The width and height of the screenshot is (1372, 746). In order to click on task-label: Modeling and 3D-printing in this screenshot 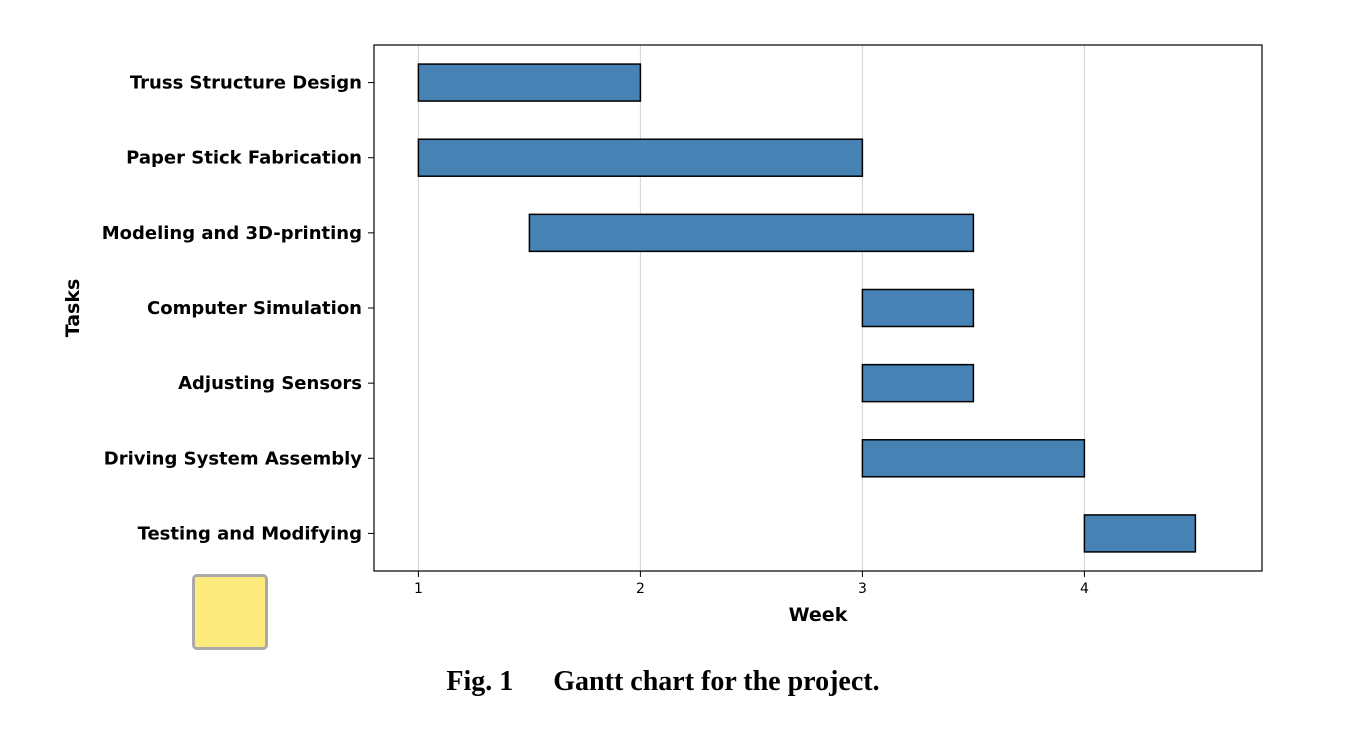, I will do `click(232, 233)`.